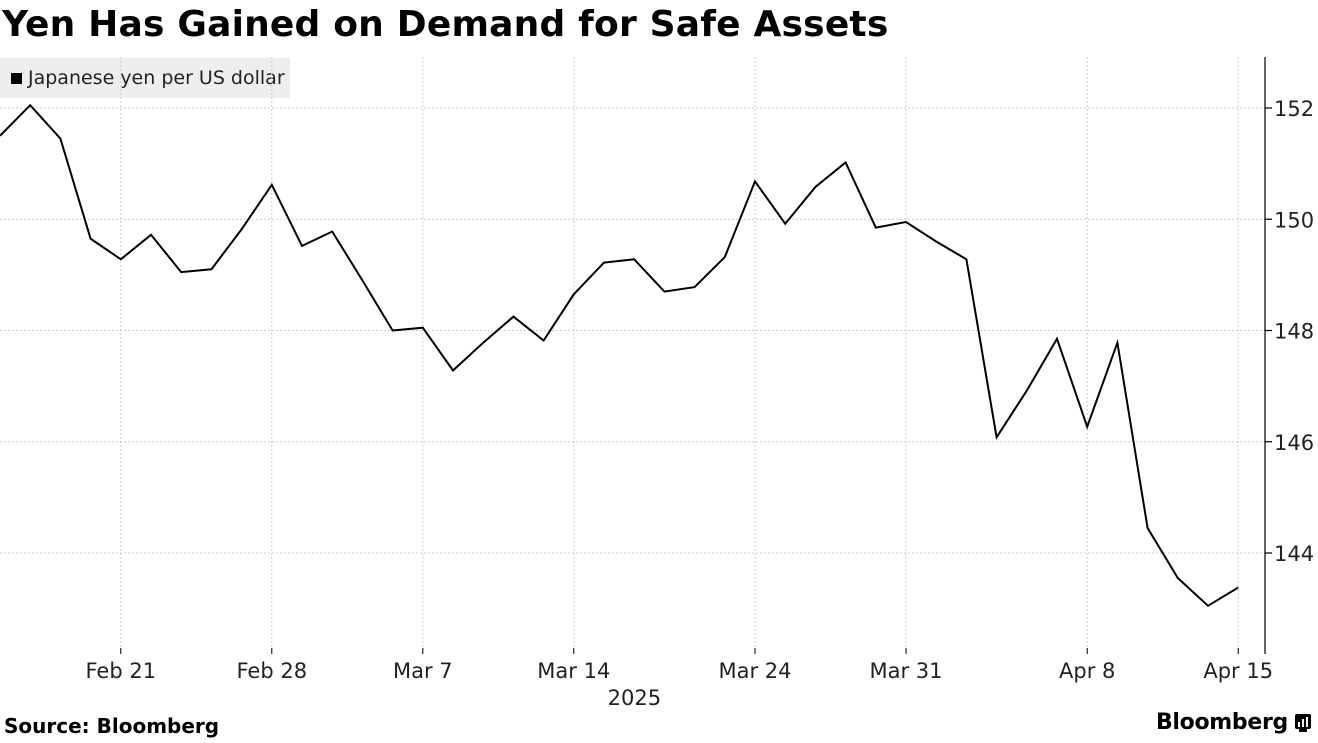 This screenshot has width=1318, height=743. What do you see at coordinates (1303, 722) in the screenshot?
I see `bloomberg-terminal-icon` at bounding box center [1303, 722].